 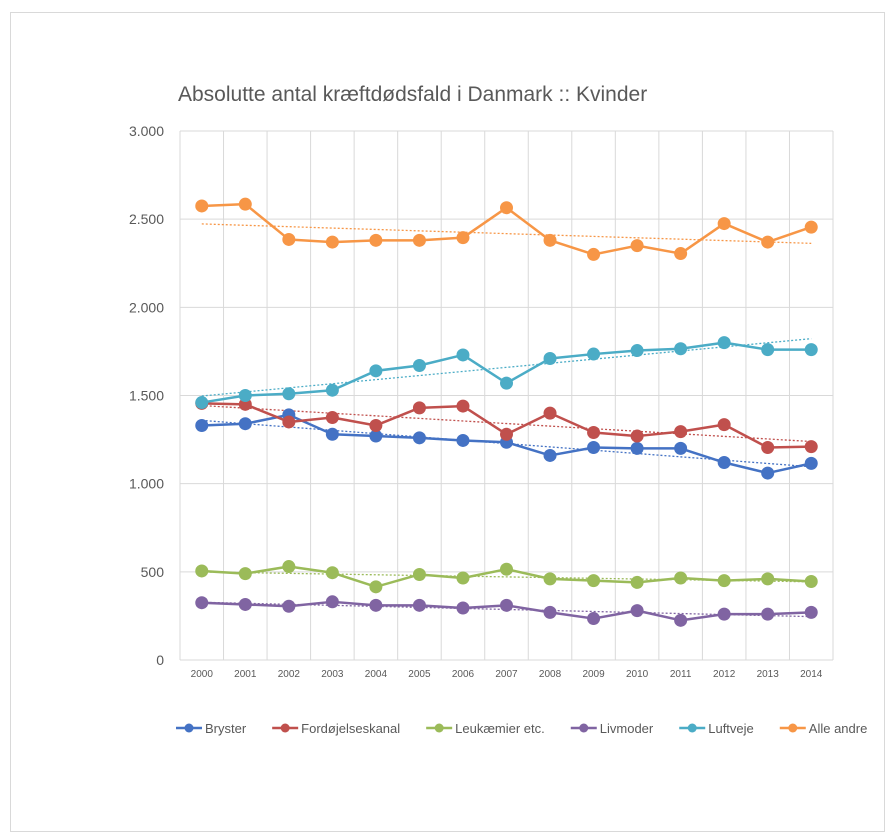 I want to click on x-tick-label: 2003, so click(x=332, y=674).